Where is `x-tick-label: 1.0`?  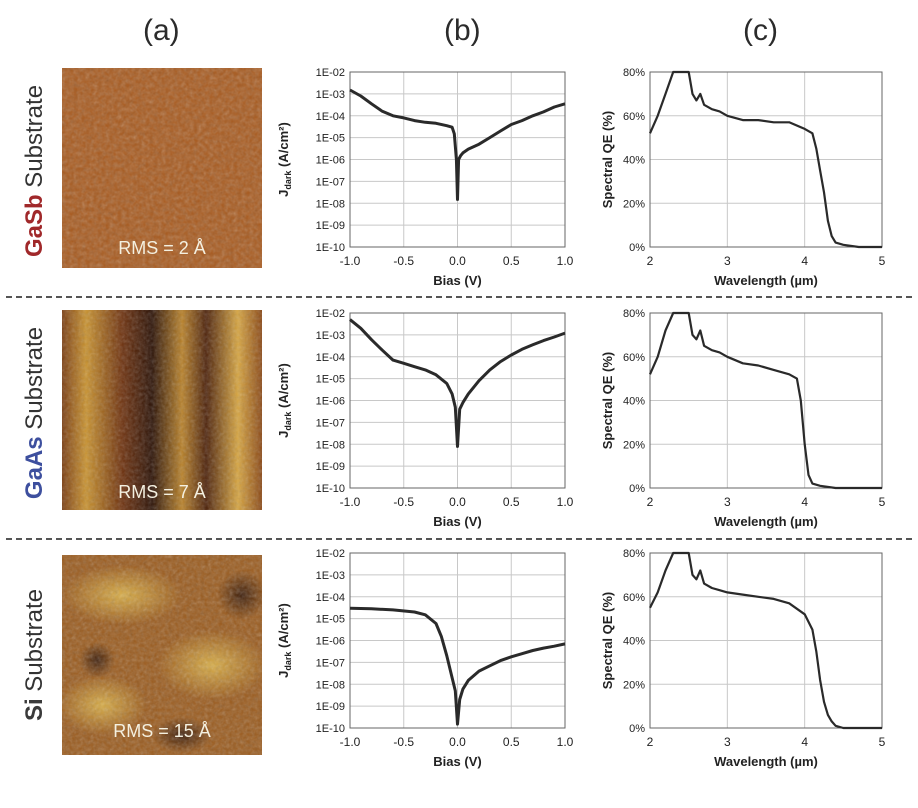
x-tick-label: 1.0 is located at coordinates (565, 261).